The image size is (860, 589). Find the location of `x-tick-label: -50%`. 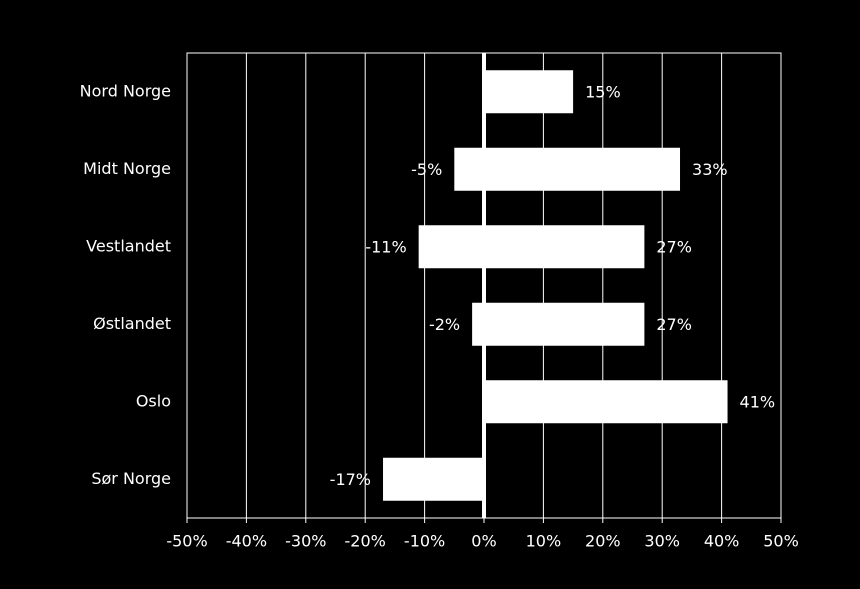

x-tick-label: -50% is located at coordinates (186, 541).